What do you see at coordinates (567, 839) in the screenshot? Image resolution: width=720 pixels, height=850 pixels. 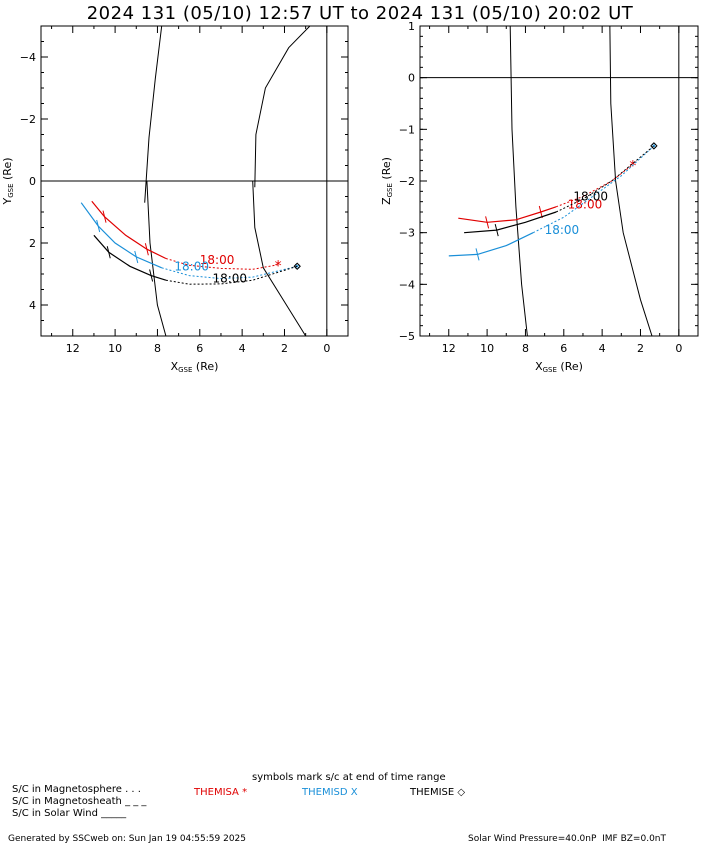 I see `footer-solar-wind: Solar Wind Pressure=40.0nP IMF BZ=0.0nT` at bounding box center [567, 839].